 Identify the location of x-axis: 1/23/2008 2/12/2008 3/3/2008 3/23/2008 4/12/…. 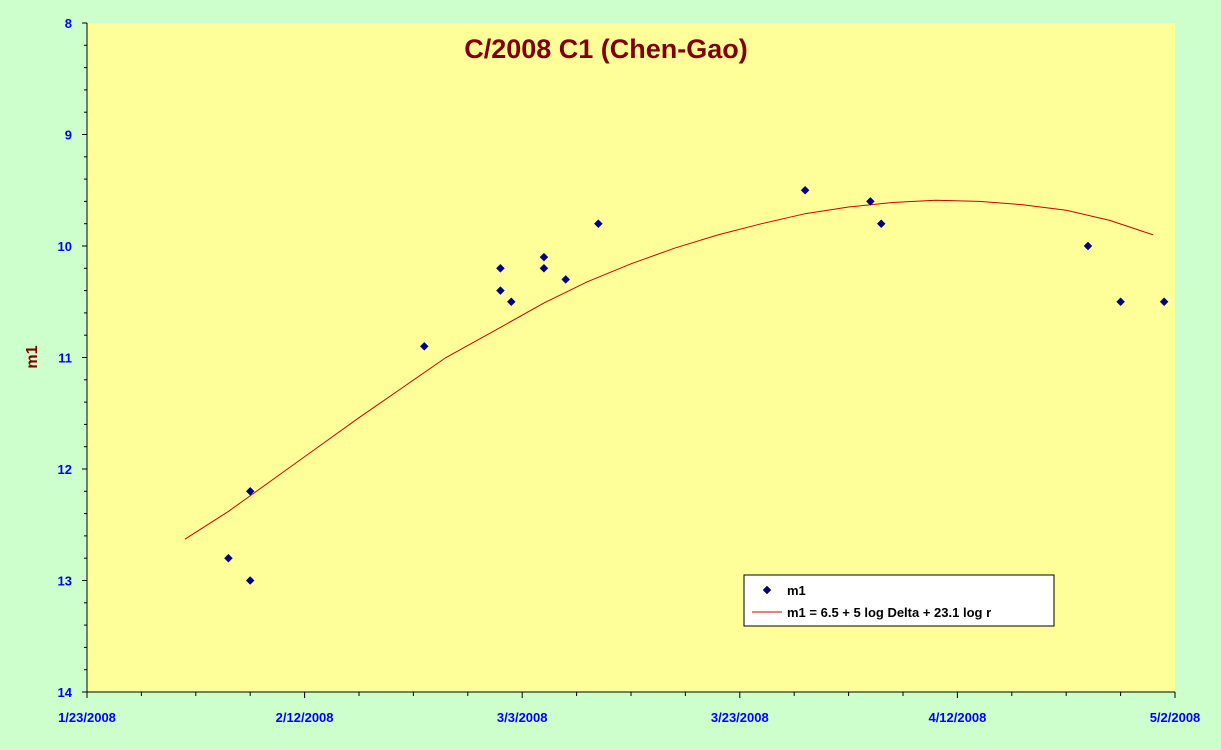
(629, 708).